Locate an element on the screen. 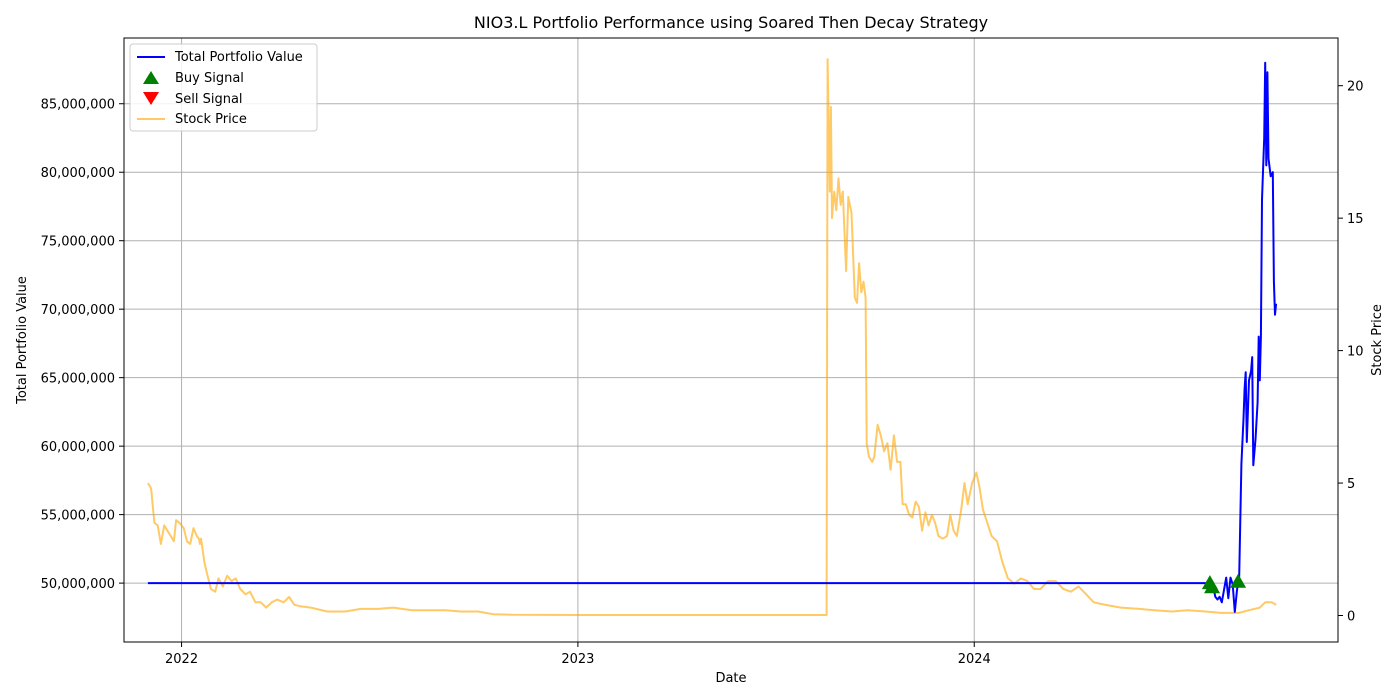  y-tick-label: 55,000,000 is located at coordinates (78, 516).